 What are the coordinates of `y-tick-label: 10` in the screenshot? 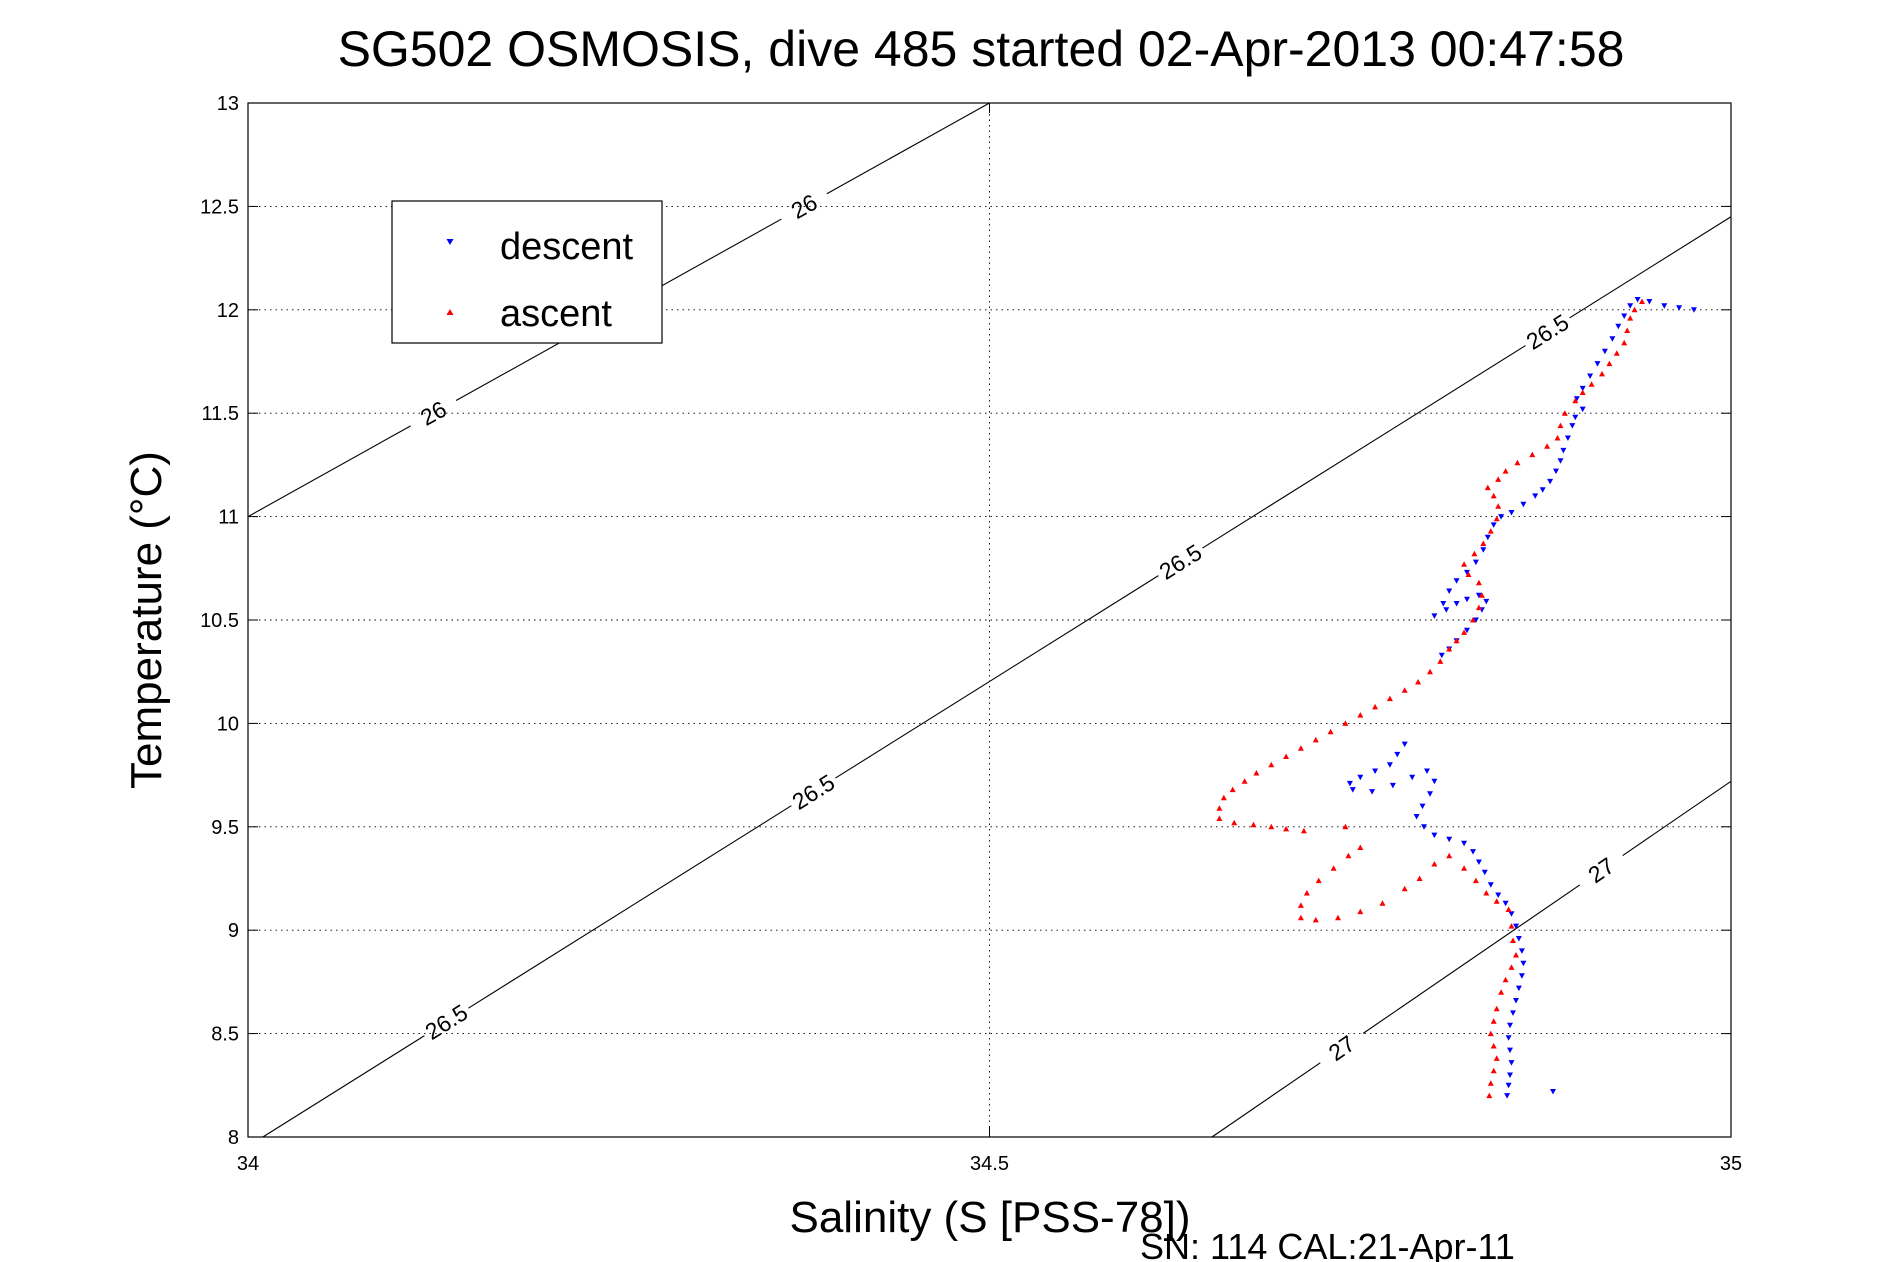 It's located at (228, 724).